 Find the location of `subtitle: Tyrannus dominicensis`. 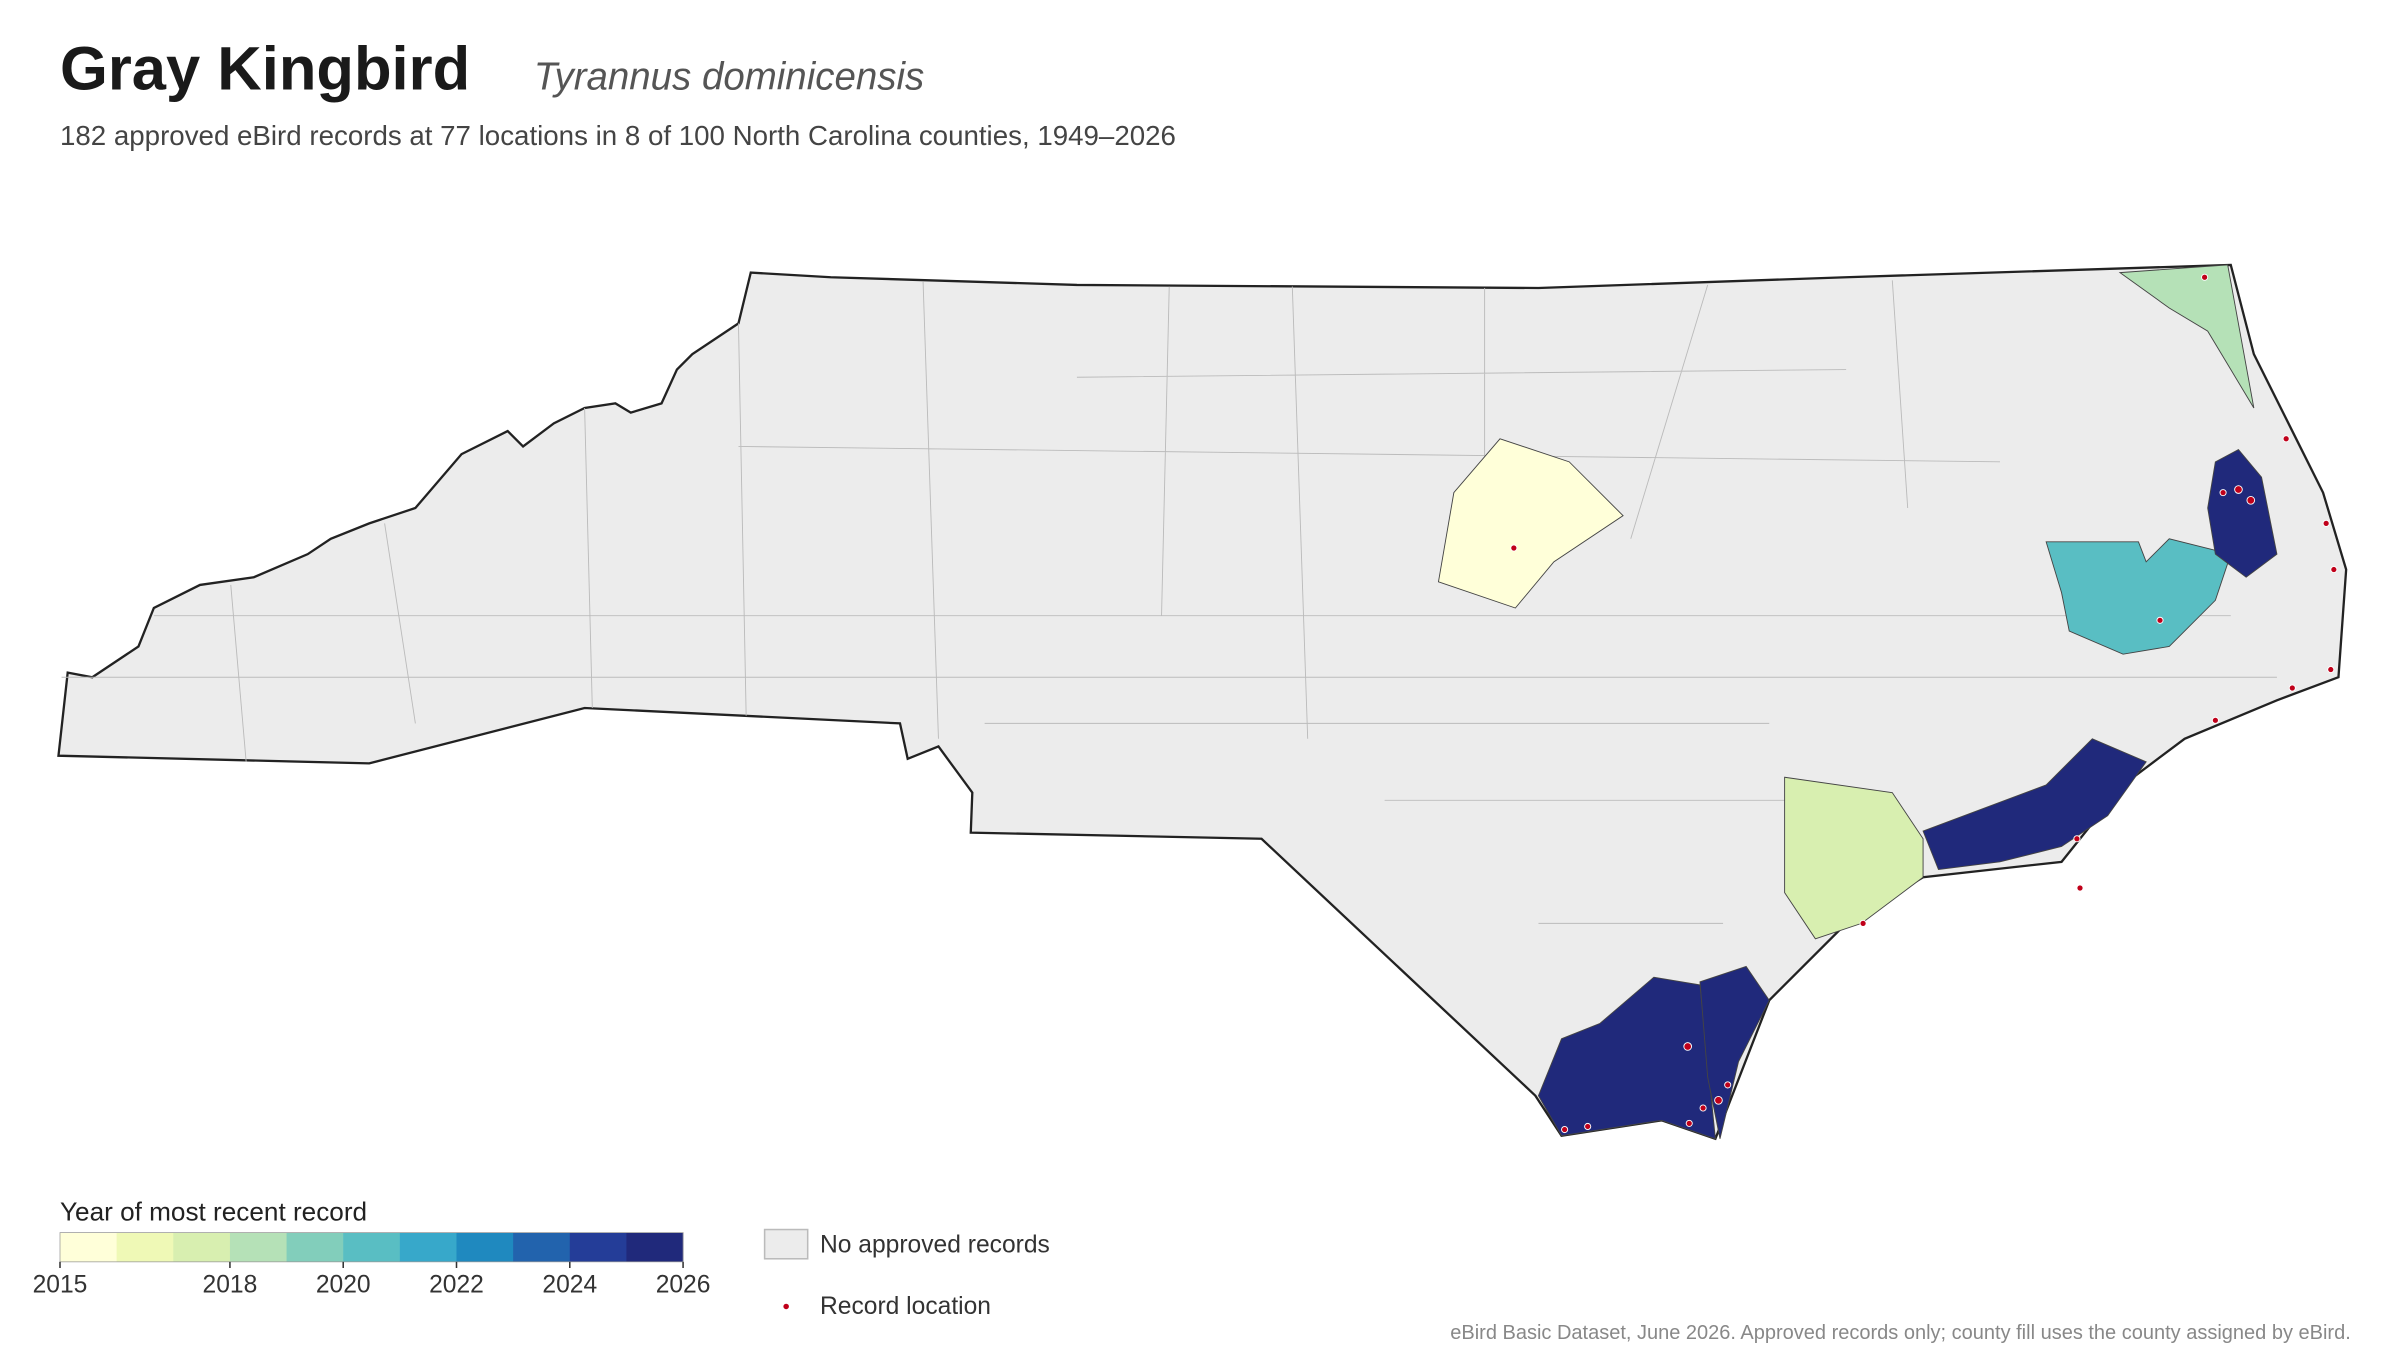

subtitle: Tyrannus dominicensis is located at coordinates (729, 77).